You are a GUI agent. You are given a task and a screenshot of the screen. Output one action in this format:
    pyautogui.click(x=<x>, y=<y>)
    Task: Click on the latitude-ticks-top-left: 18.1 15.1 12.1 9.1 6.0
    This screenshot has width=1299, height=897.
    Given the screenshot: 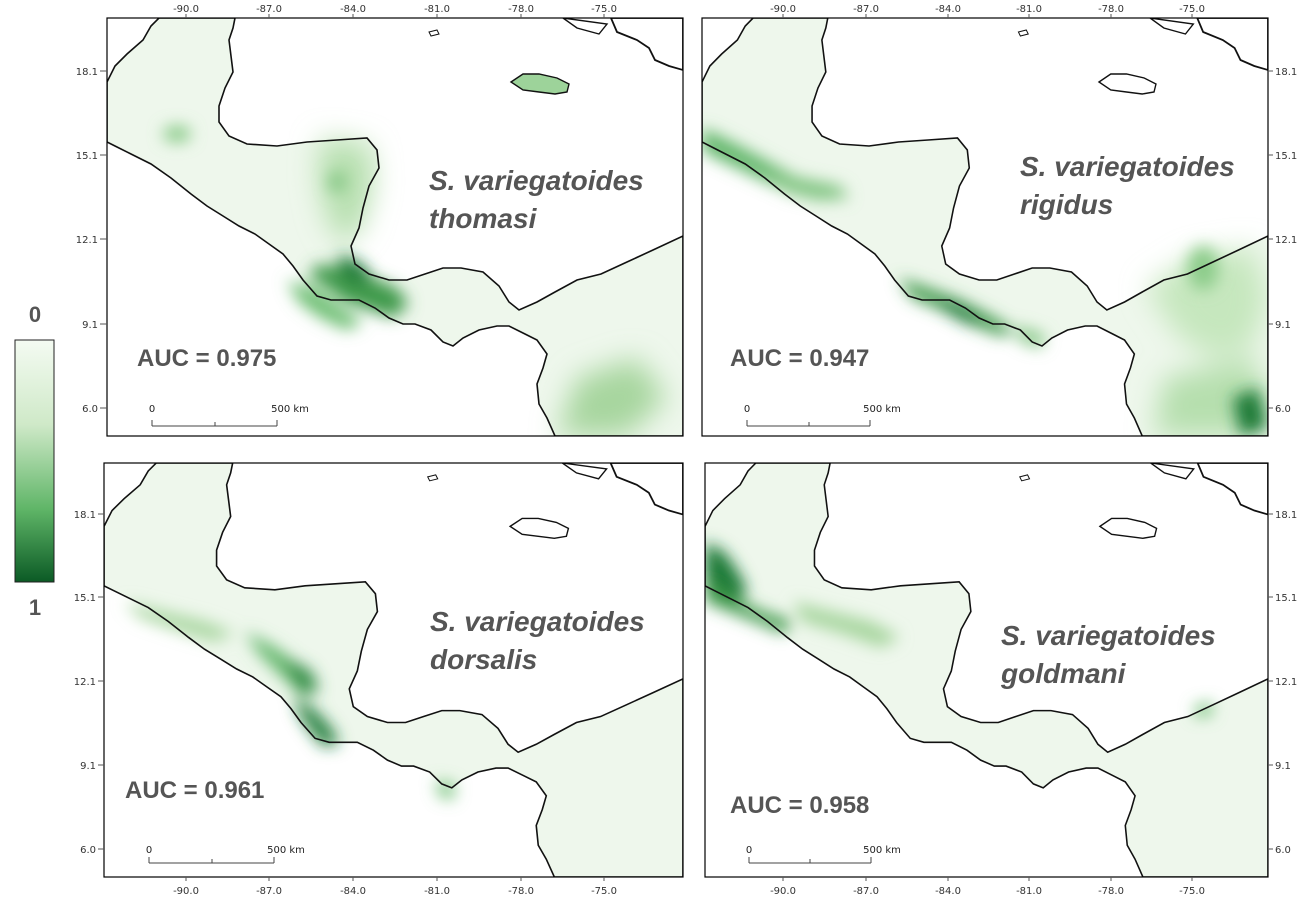 What is the action you would take?
    pyautogui.click(x=91, y=241)
    